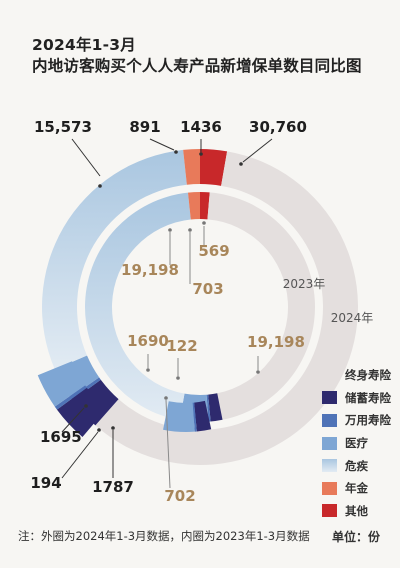 The height and width of the screenshot is (568, 400). I want to click on legend-label-critical-illness: 危疾, so click(356, 465).